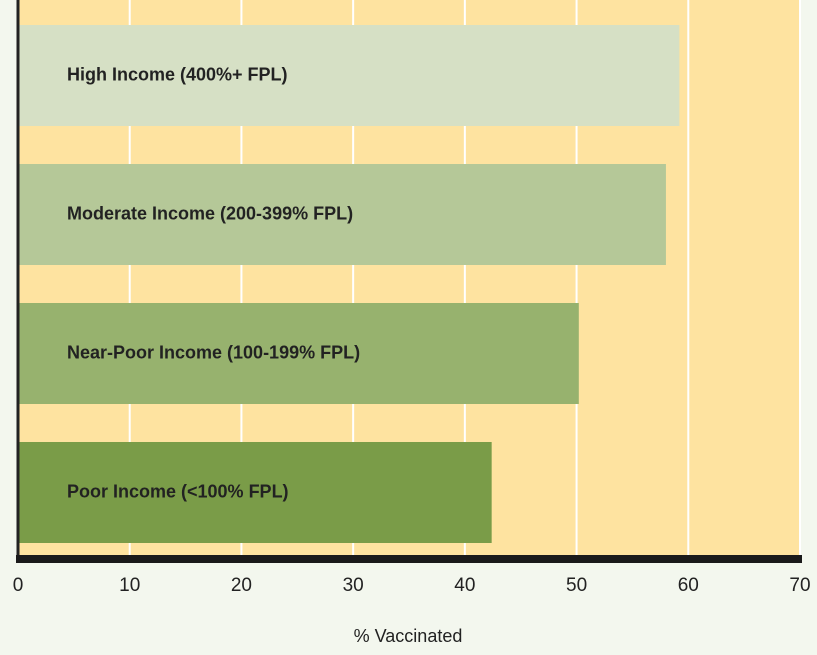 This screenshot has width=817, height=655. I want to click on bar-label: Near-Poor Income (100-199% FPL), so click(213, 352).